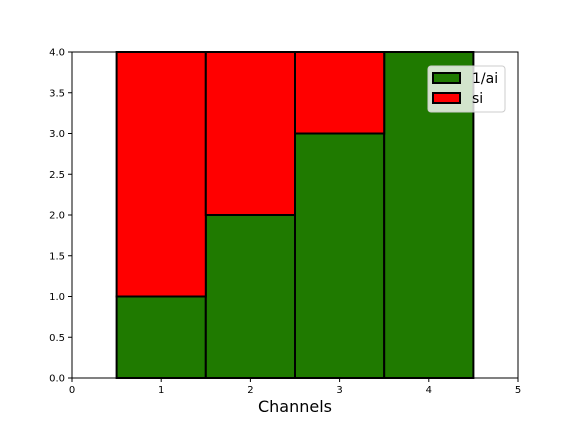 Image resolution: width=576 pixels, height=432 pixels. What do you see at coordinates (339, 390) in the screenshot?
I see `x-tick-label: 3` at bounding box center [339, 390].